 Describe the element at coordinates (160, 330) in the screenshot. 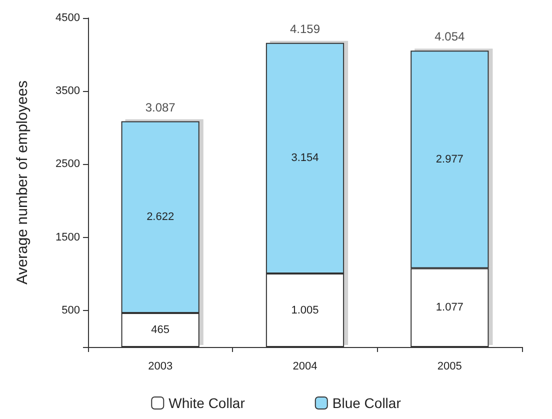

I see `data-label: 465` at that location.